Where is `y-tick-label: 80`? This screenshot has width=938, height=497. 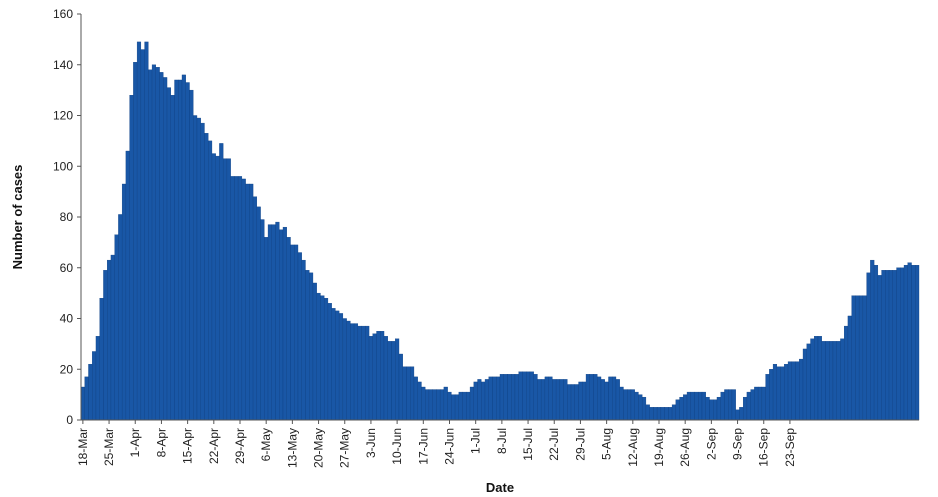
y-tick-label: 80 is located at coordinates (67, 217).